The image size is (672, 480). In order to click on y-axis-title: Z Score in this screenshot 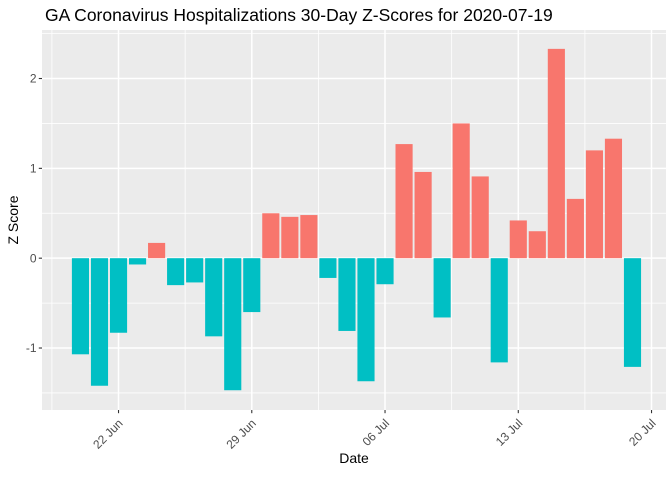, I will do `click(13, 220)`.